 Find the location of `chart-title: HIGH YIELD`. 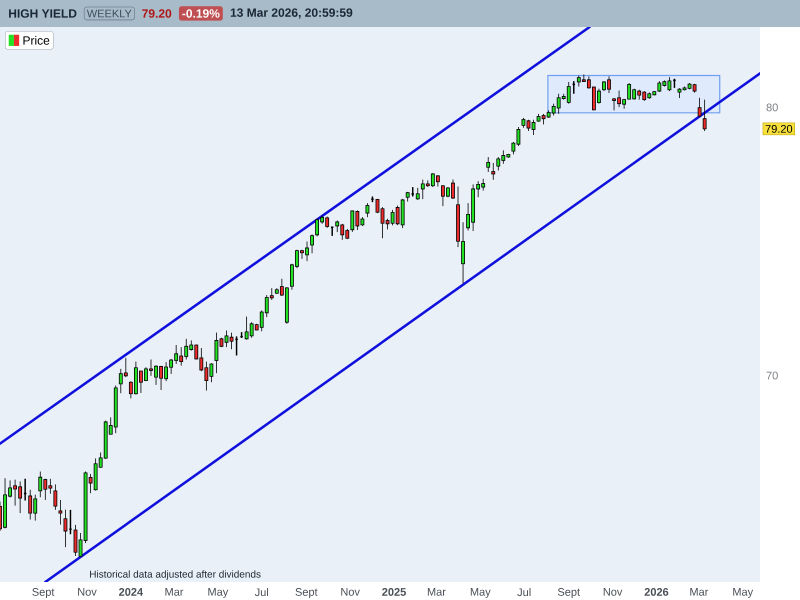

chart-title: HIGH YIELD is located at coordinates (42, 13).